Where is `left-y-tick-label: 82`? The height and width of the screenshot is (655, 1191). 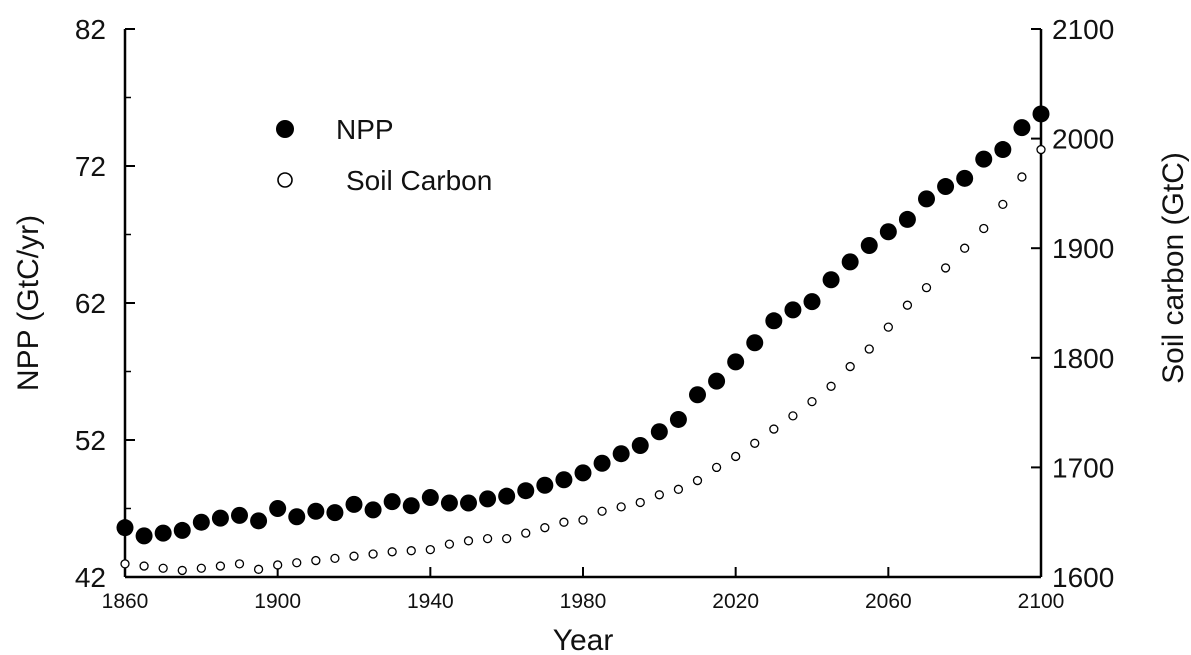
left-y-tick-label: 82 is located at coordinates (90, 29).